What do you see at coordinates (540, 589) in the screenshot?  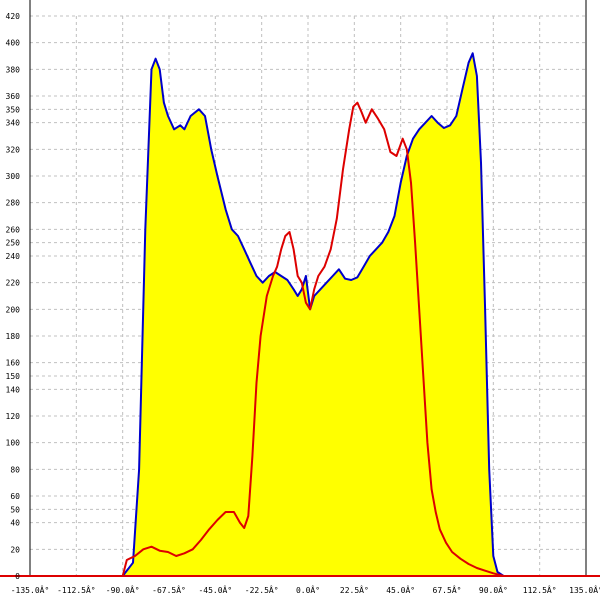 I see `x-tick-label: 112.5Â°` at bounding box center [540, 589].